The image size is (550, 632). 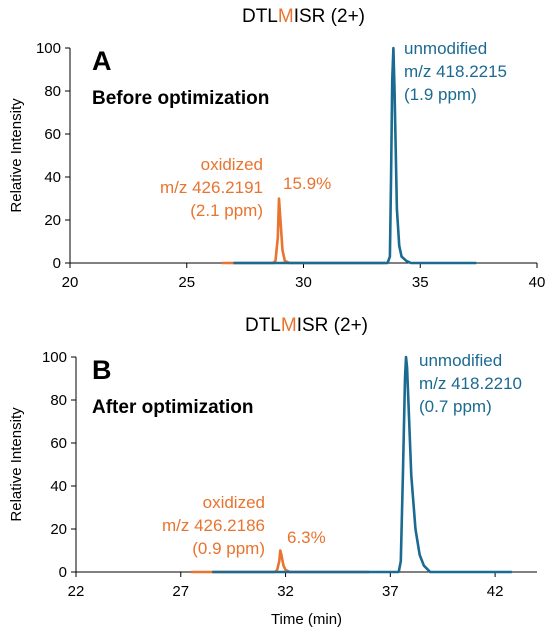 What do you see at coordinates (470, 383) in the screenshot?
I see `unmodified-label-line: m/z 418.2210` at bounding box center [470, 383].